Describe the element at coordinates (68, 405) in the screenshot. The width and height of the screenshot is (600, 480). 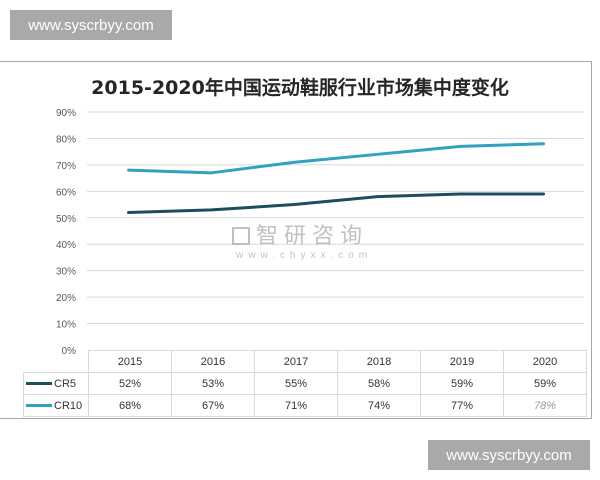
I see `legend-label-cr10: CR10` at that location.